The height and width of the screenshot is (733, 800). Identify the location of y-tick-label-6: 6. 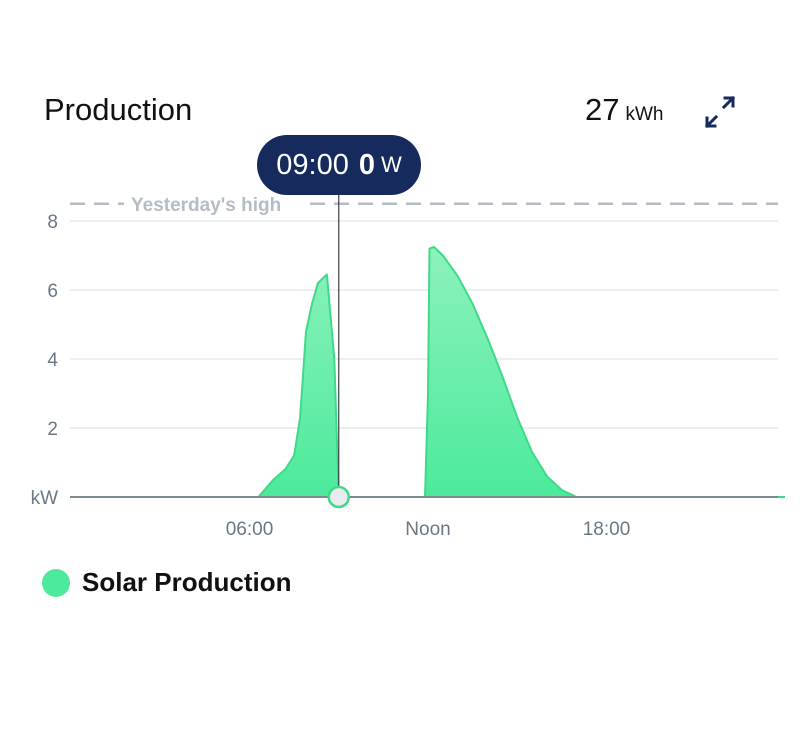
(52, 291).